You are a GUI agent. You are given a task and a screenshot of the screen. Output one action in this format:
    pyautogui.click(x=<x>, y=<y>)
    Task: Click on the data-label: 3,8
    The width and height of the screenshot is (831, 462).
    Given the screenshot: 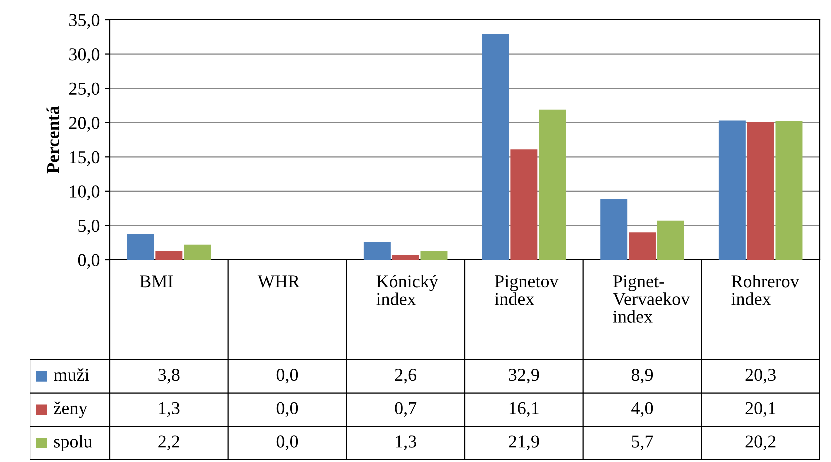 What is the action you would take?
    pyautogui.click(x=169, y=376)
    